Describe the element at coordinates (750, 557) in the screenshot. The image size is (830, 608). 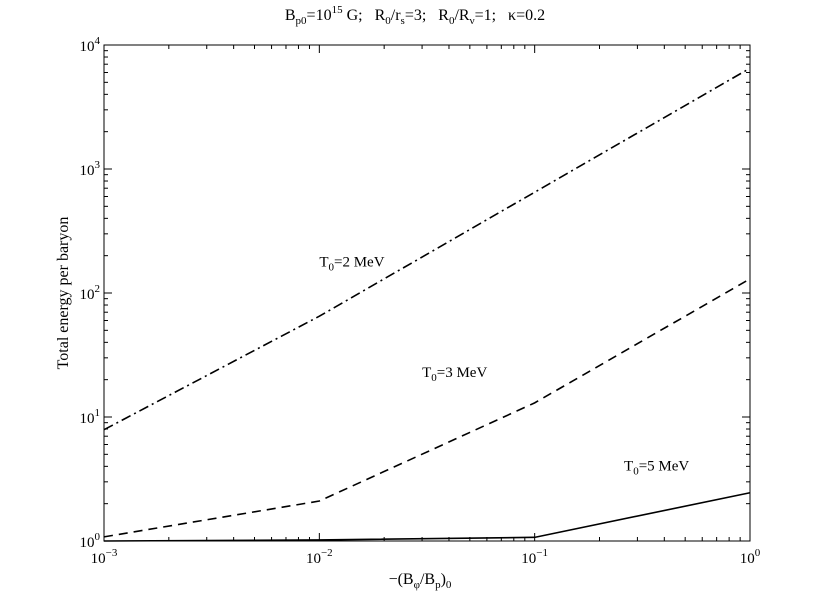
I see `x-tick-label: 10⁰` at that location.